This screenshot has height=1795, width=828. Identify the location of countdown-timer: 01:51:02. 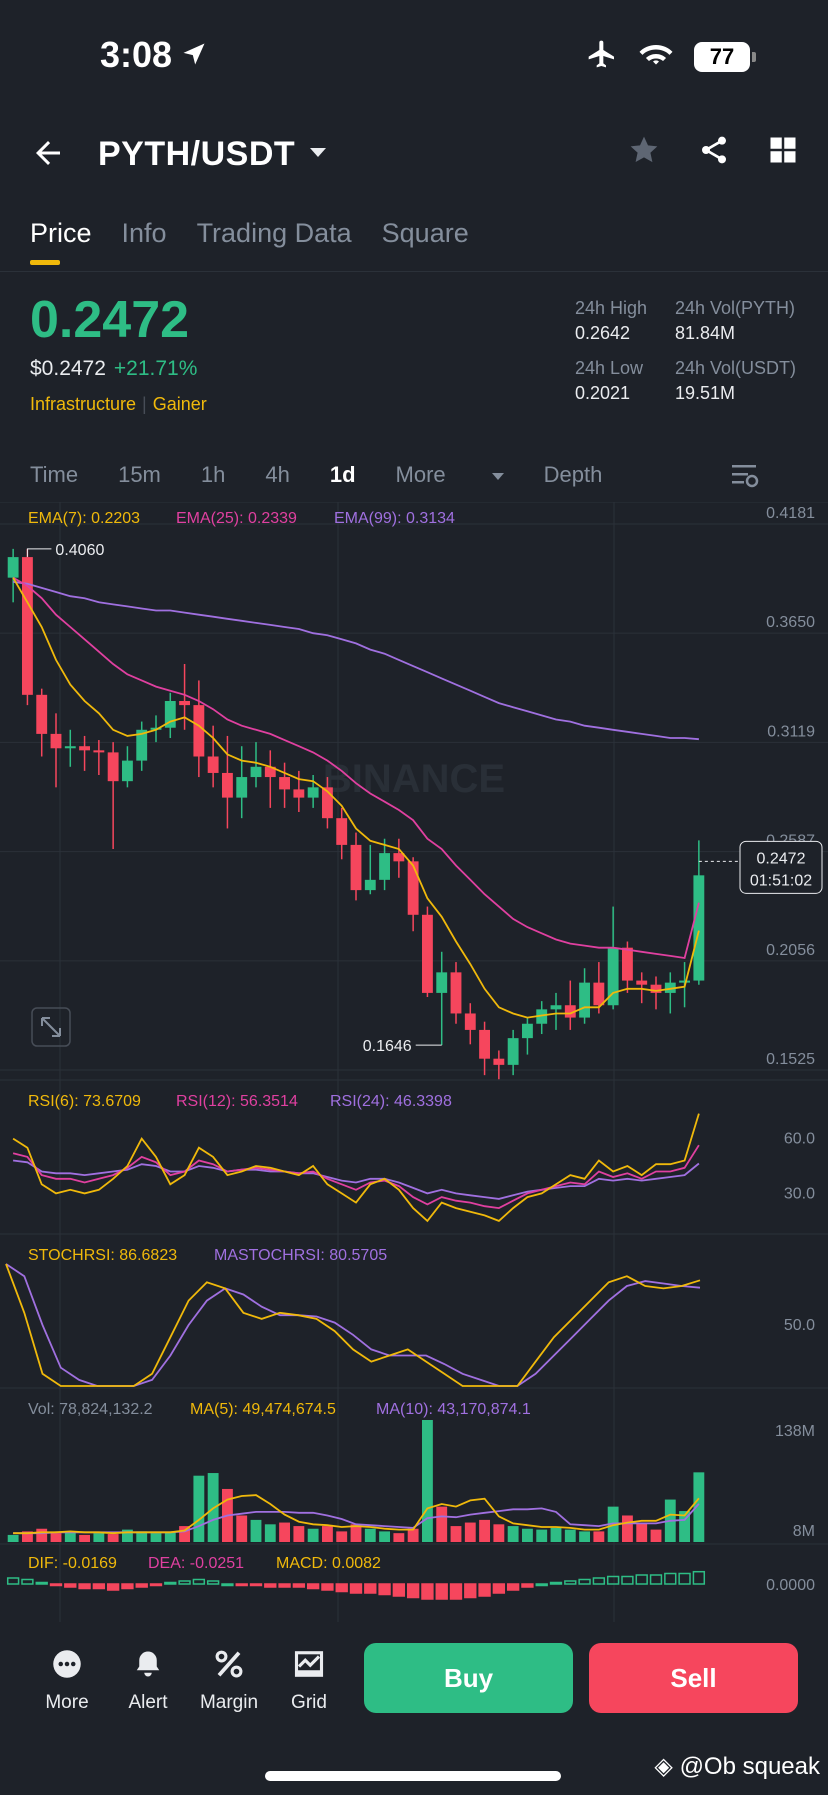
(781, 880).